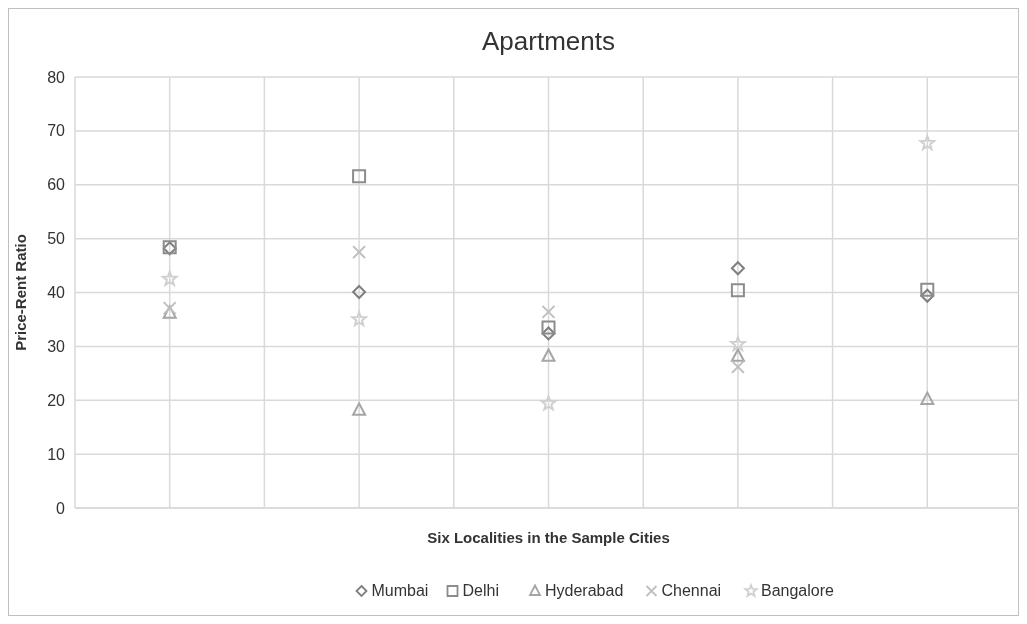  Describe the element at coordinates (56, 185) in the screenshot. I see `y-tick-label: 60` at that location.